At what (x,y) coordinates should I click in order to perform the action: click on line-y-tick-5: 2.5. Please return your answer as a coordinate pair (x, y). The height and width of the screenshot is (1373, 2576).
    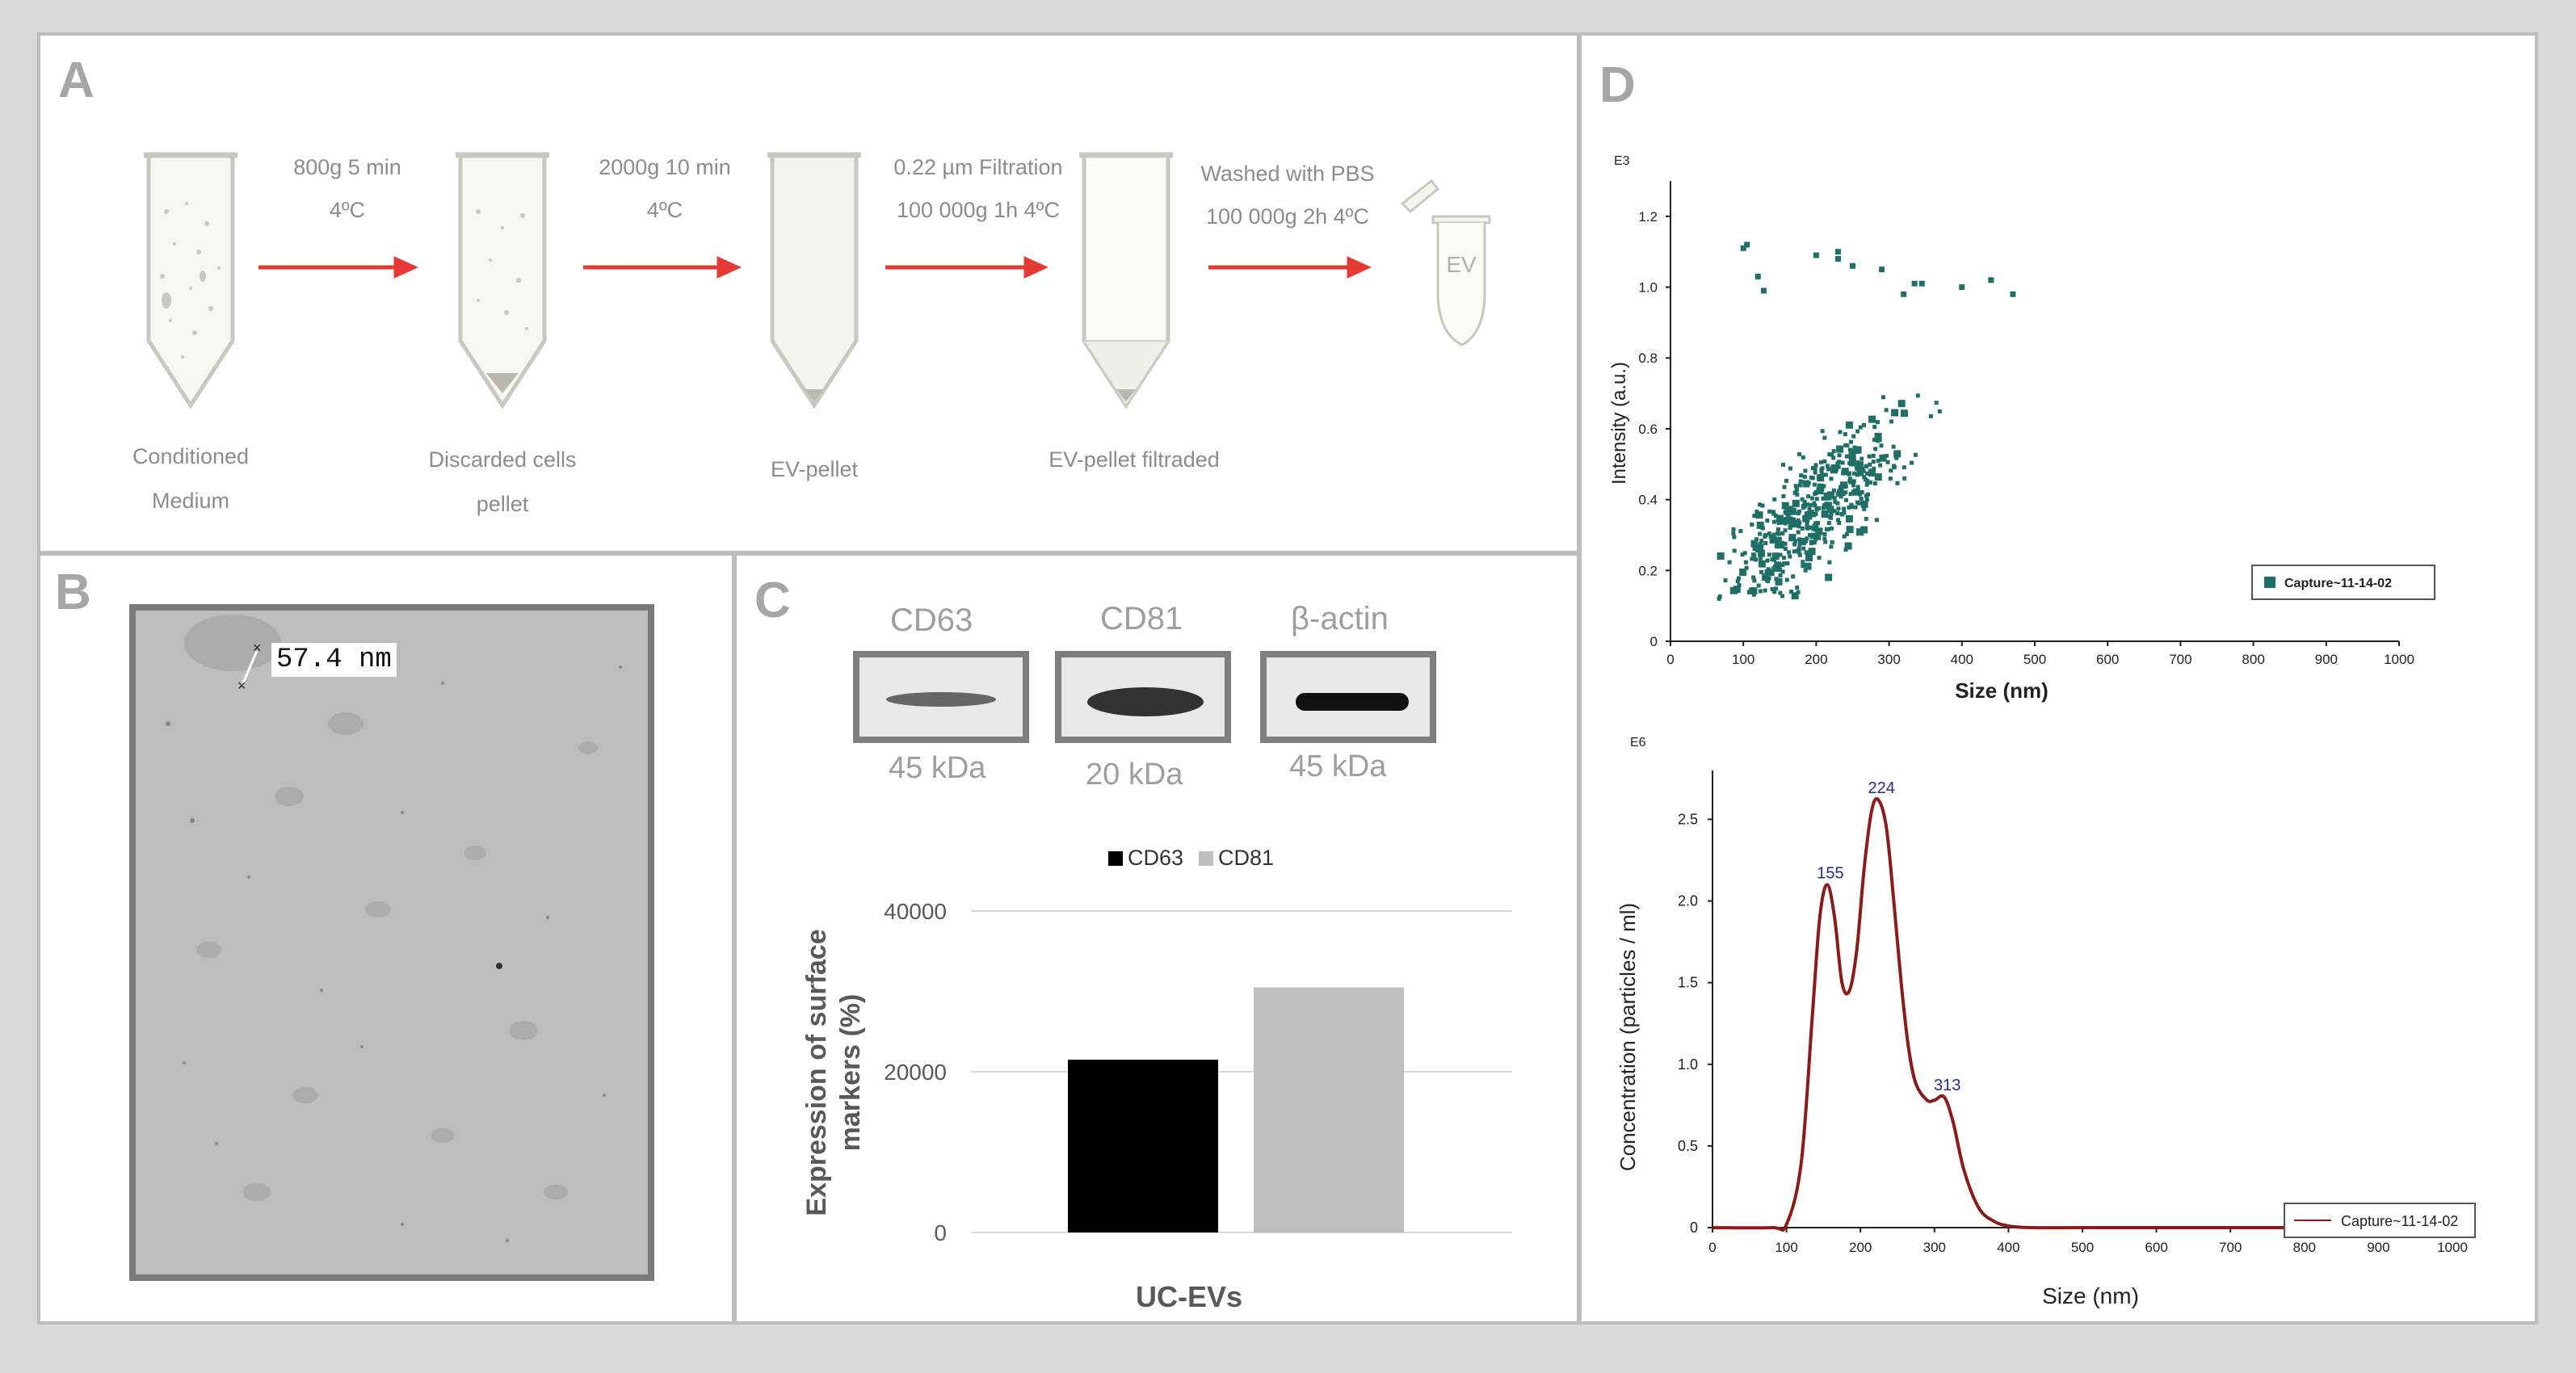
    Looking at the image, I should click on (1688, 819).